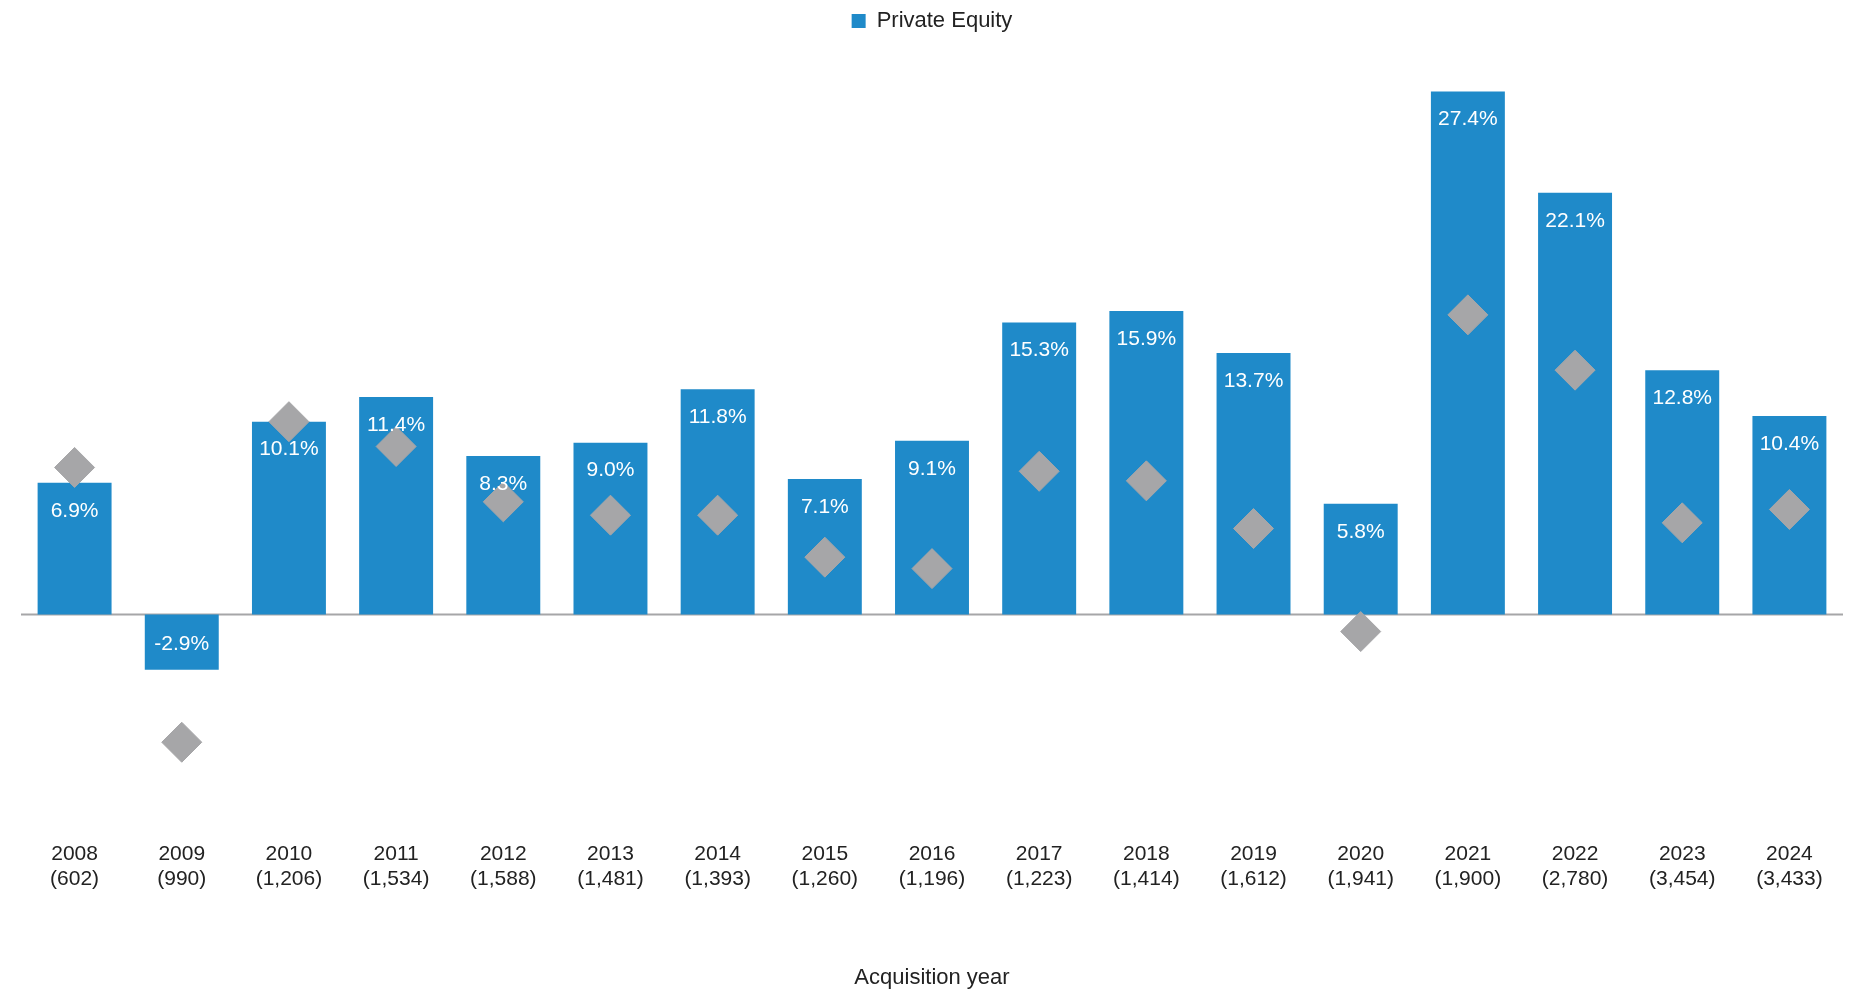  Describe the element at coordinates (396, 864) in the screenshot. I see `x-tick-label: 2011 (1,534)` at that location.